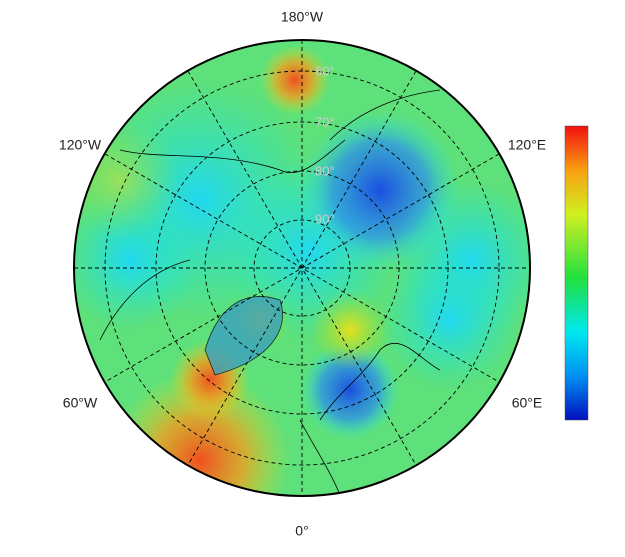 This screenshot has width=625, height=557. What do you see at coordinates (325, 70) in the screenshot?
I see `latitude-label: 60°` at bounding box center [325, 70].